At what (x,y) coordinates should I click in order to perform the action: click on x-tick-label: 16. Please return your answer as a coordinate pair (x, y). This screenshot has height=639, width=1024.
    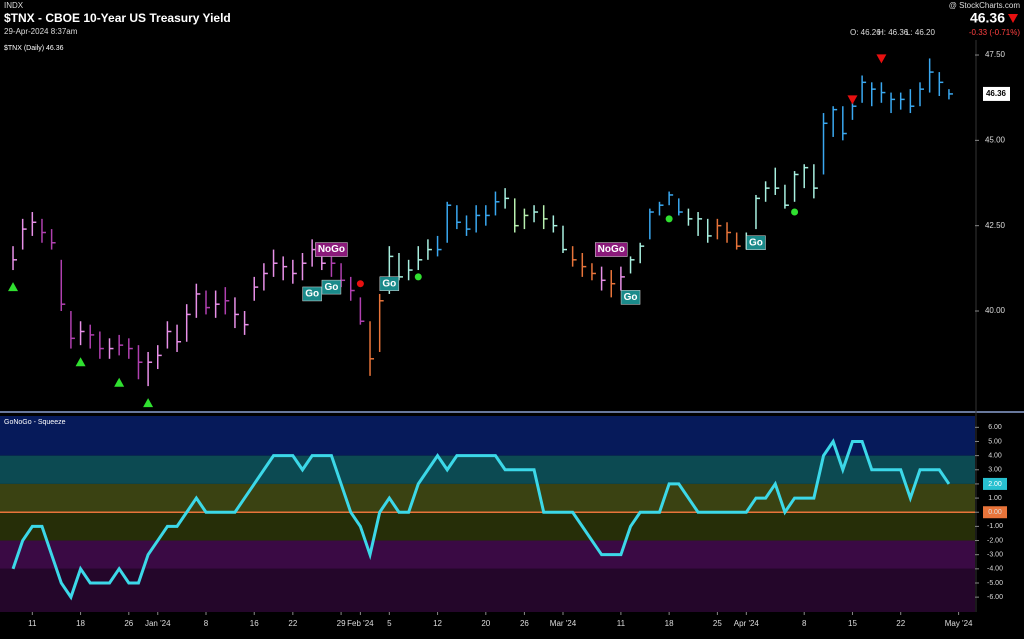
    Looking at the image, I should click on (254, 623).